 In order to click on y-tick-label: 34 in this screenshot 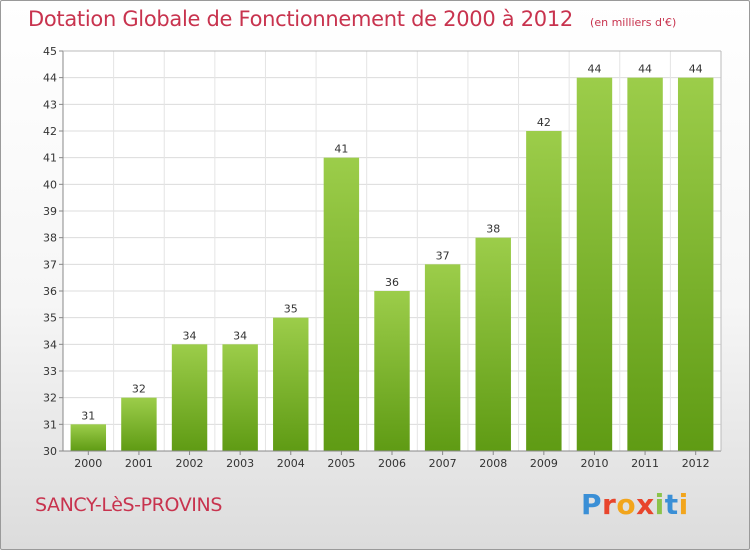, I will do `click(50, 344)`.